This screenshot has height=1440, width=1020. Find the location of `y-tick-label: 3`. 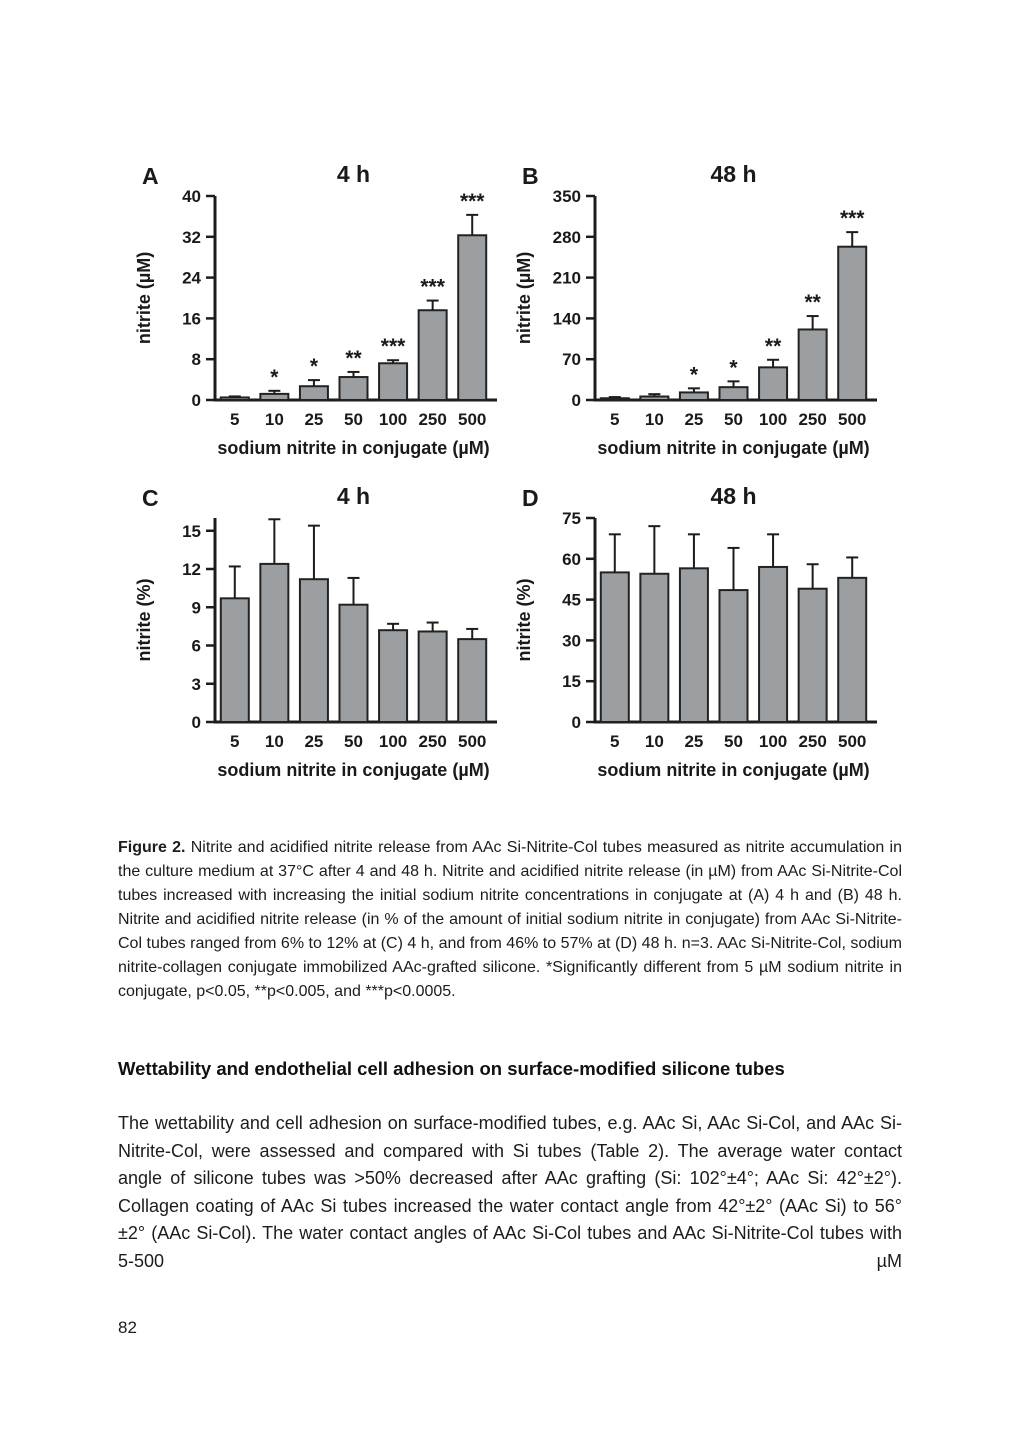

y-tick-label: 3 is located at coordinates (196, 684).